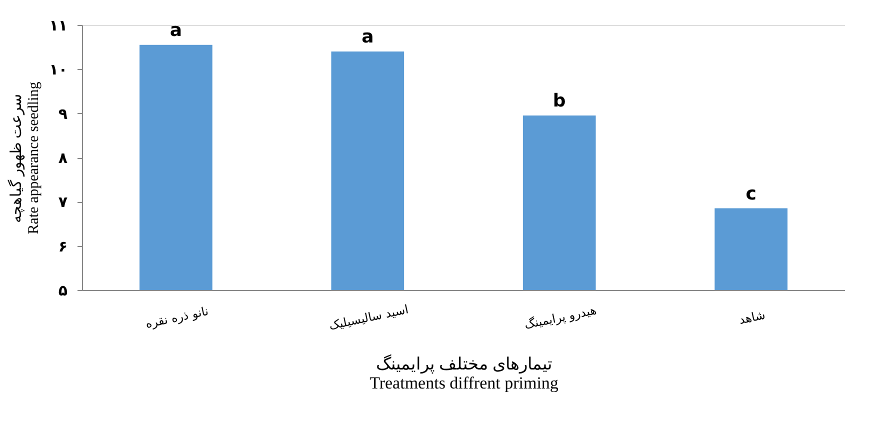 Image resolution: width=893 pixels, height=425 pixels. Describe the element at coordinates (752, 317) in the screenshot. I see `x-tick-label: شاهد` at that location.